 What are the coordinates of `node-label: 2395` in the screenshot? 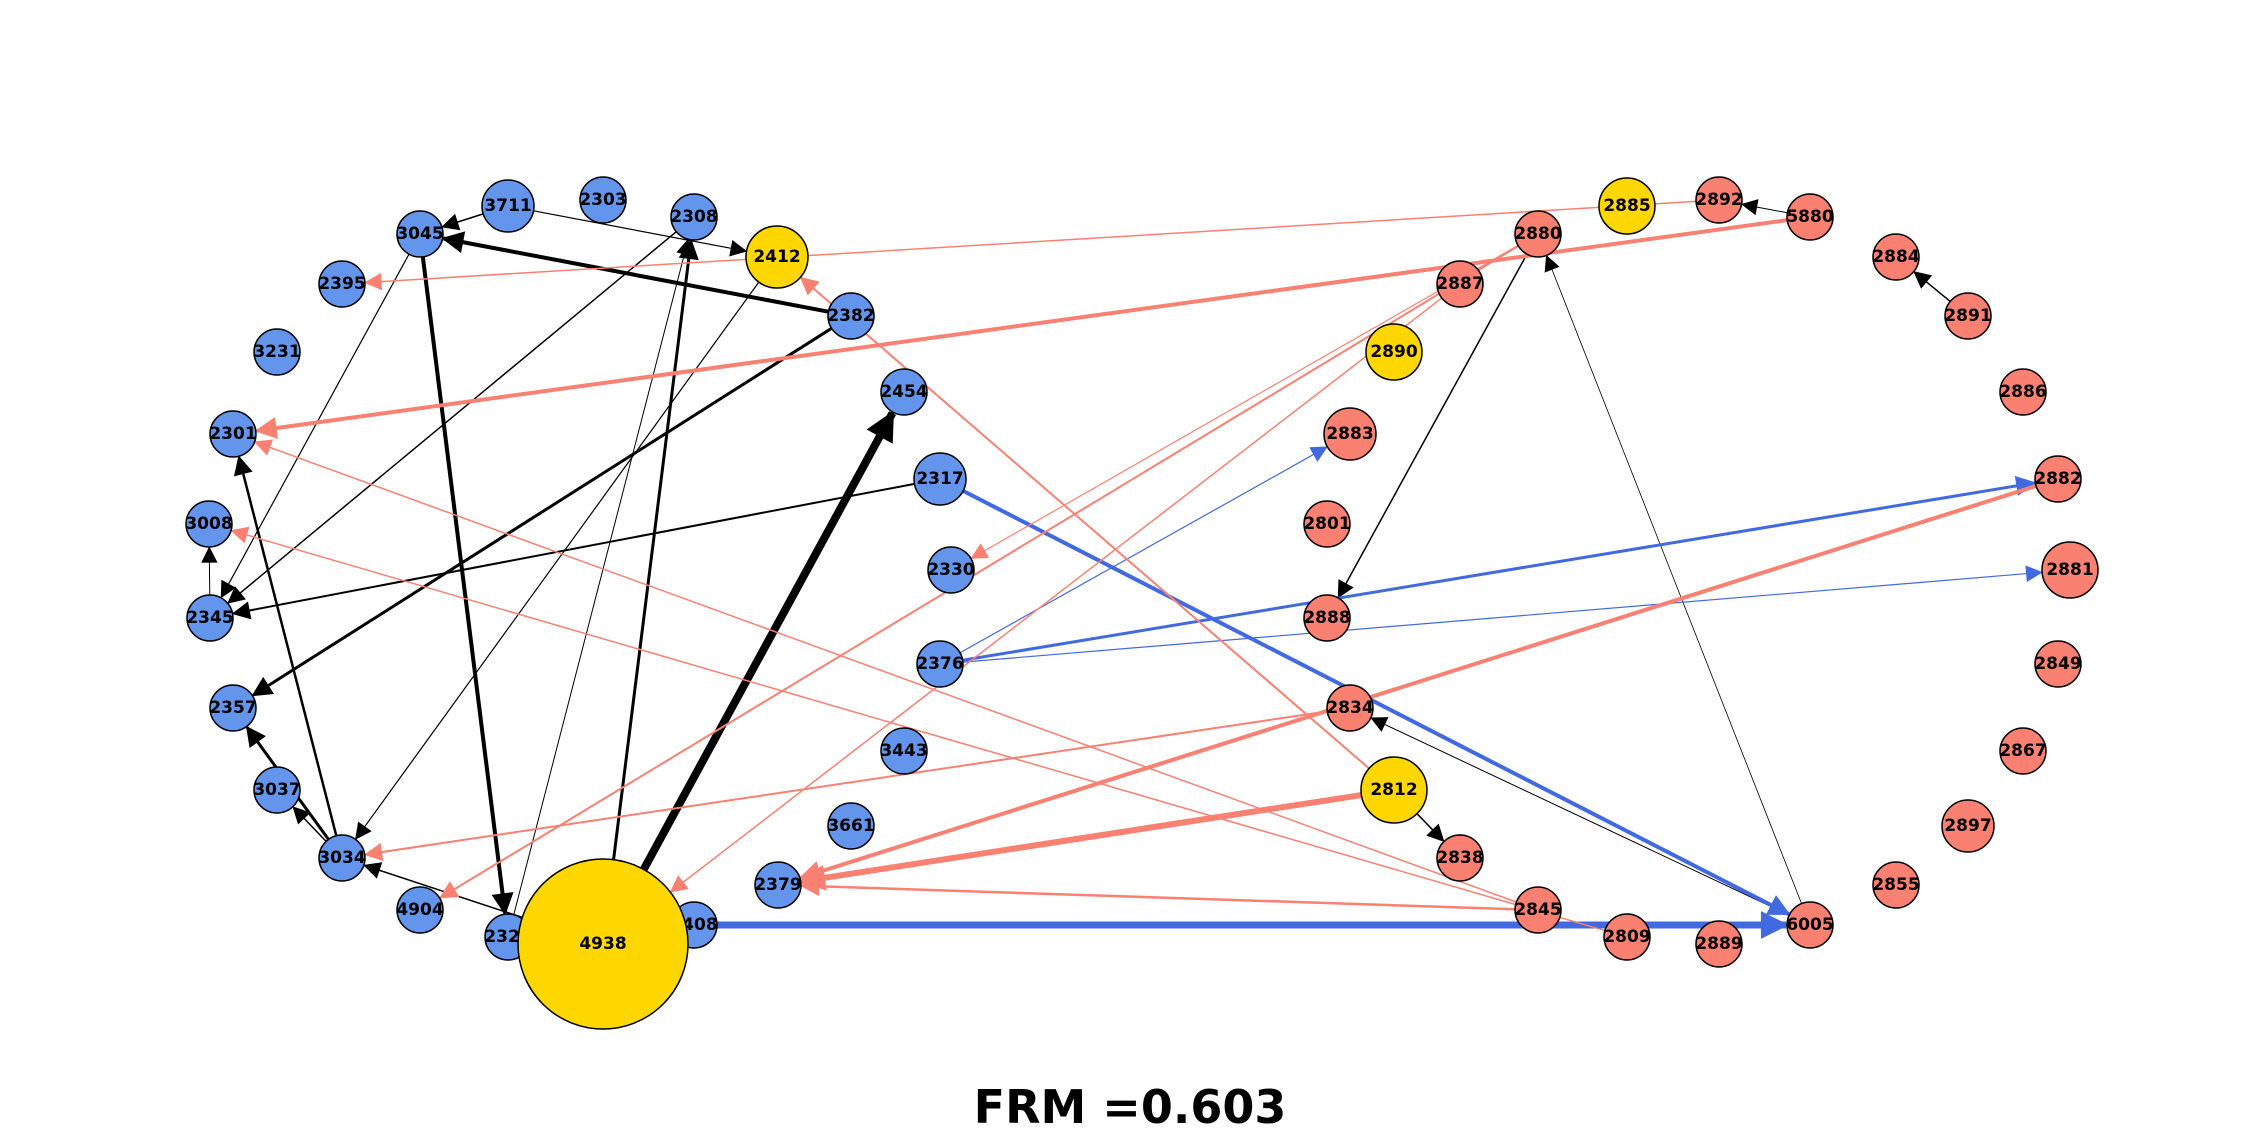 It's located at (341, 284).